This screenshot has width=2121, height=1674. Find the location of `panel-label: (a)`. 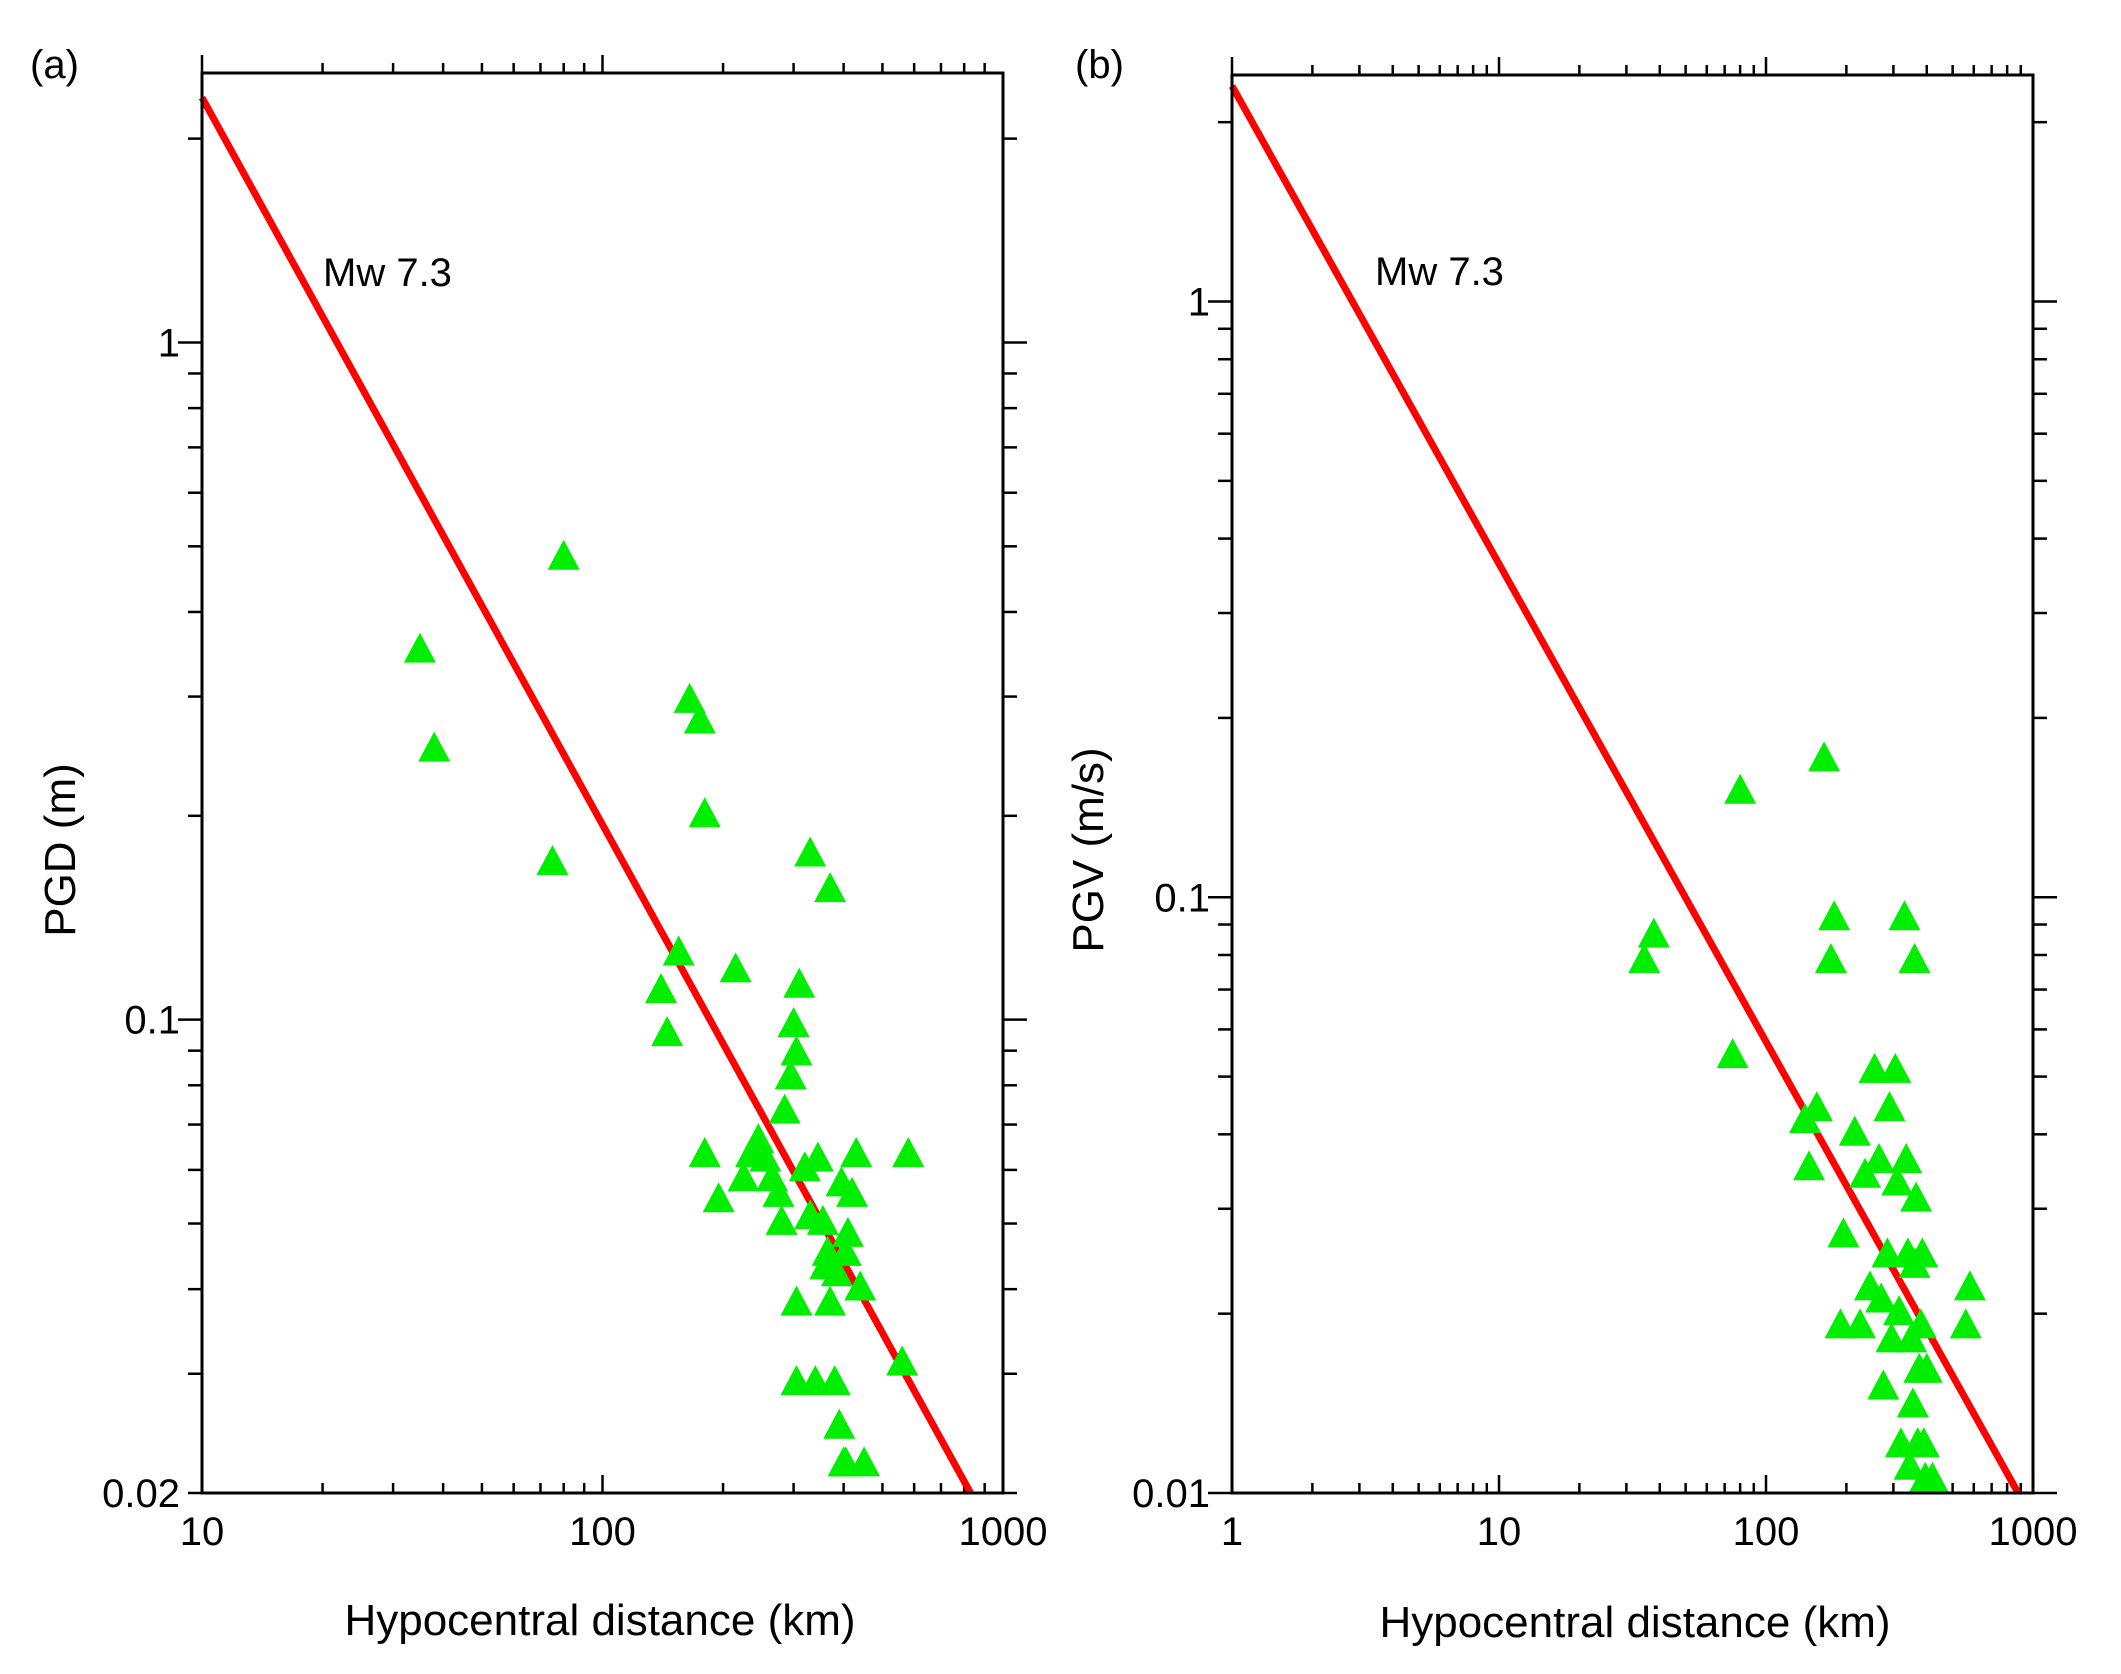

panel-label: (a) is located at coordinates (54, 65).